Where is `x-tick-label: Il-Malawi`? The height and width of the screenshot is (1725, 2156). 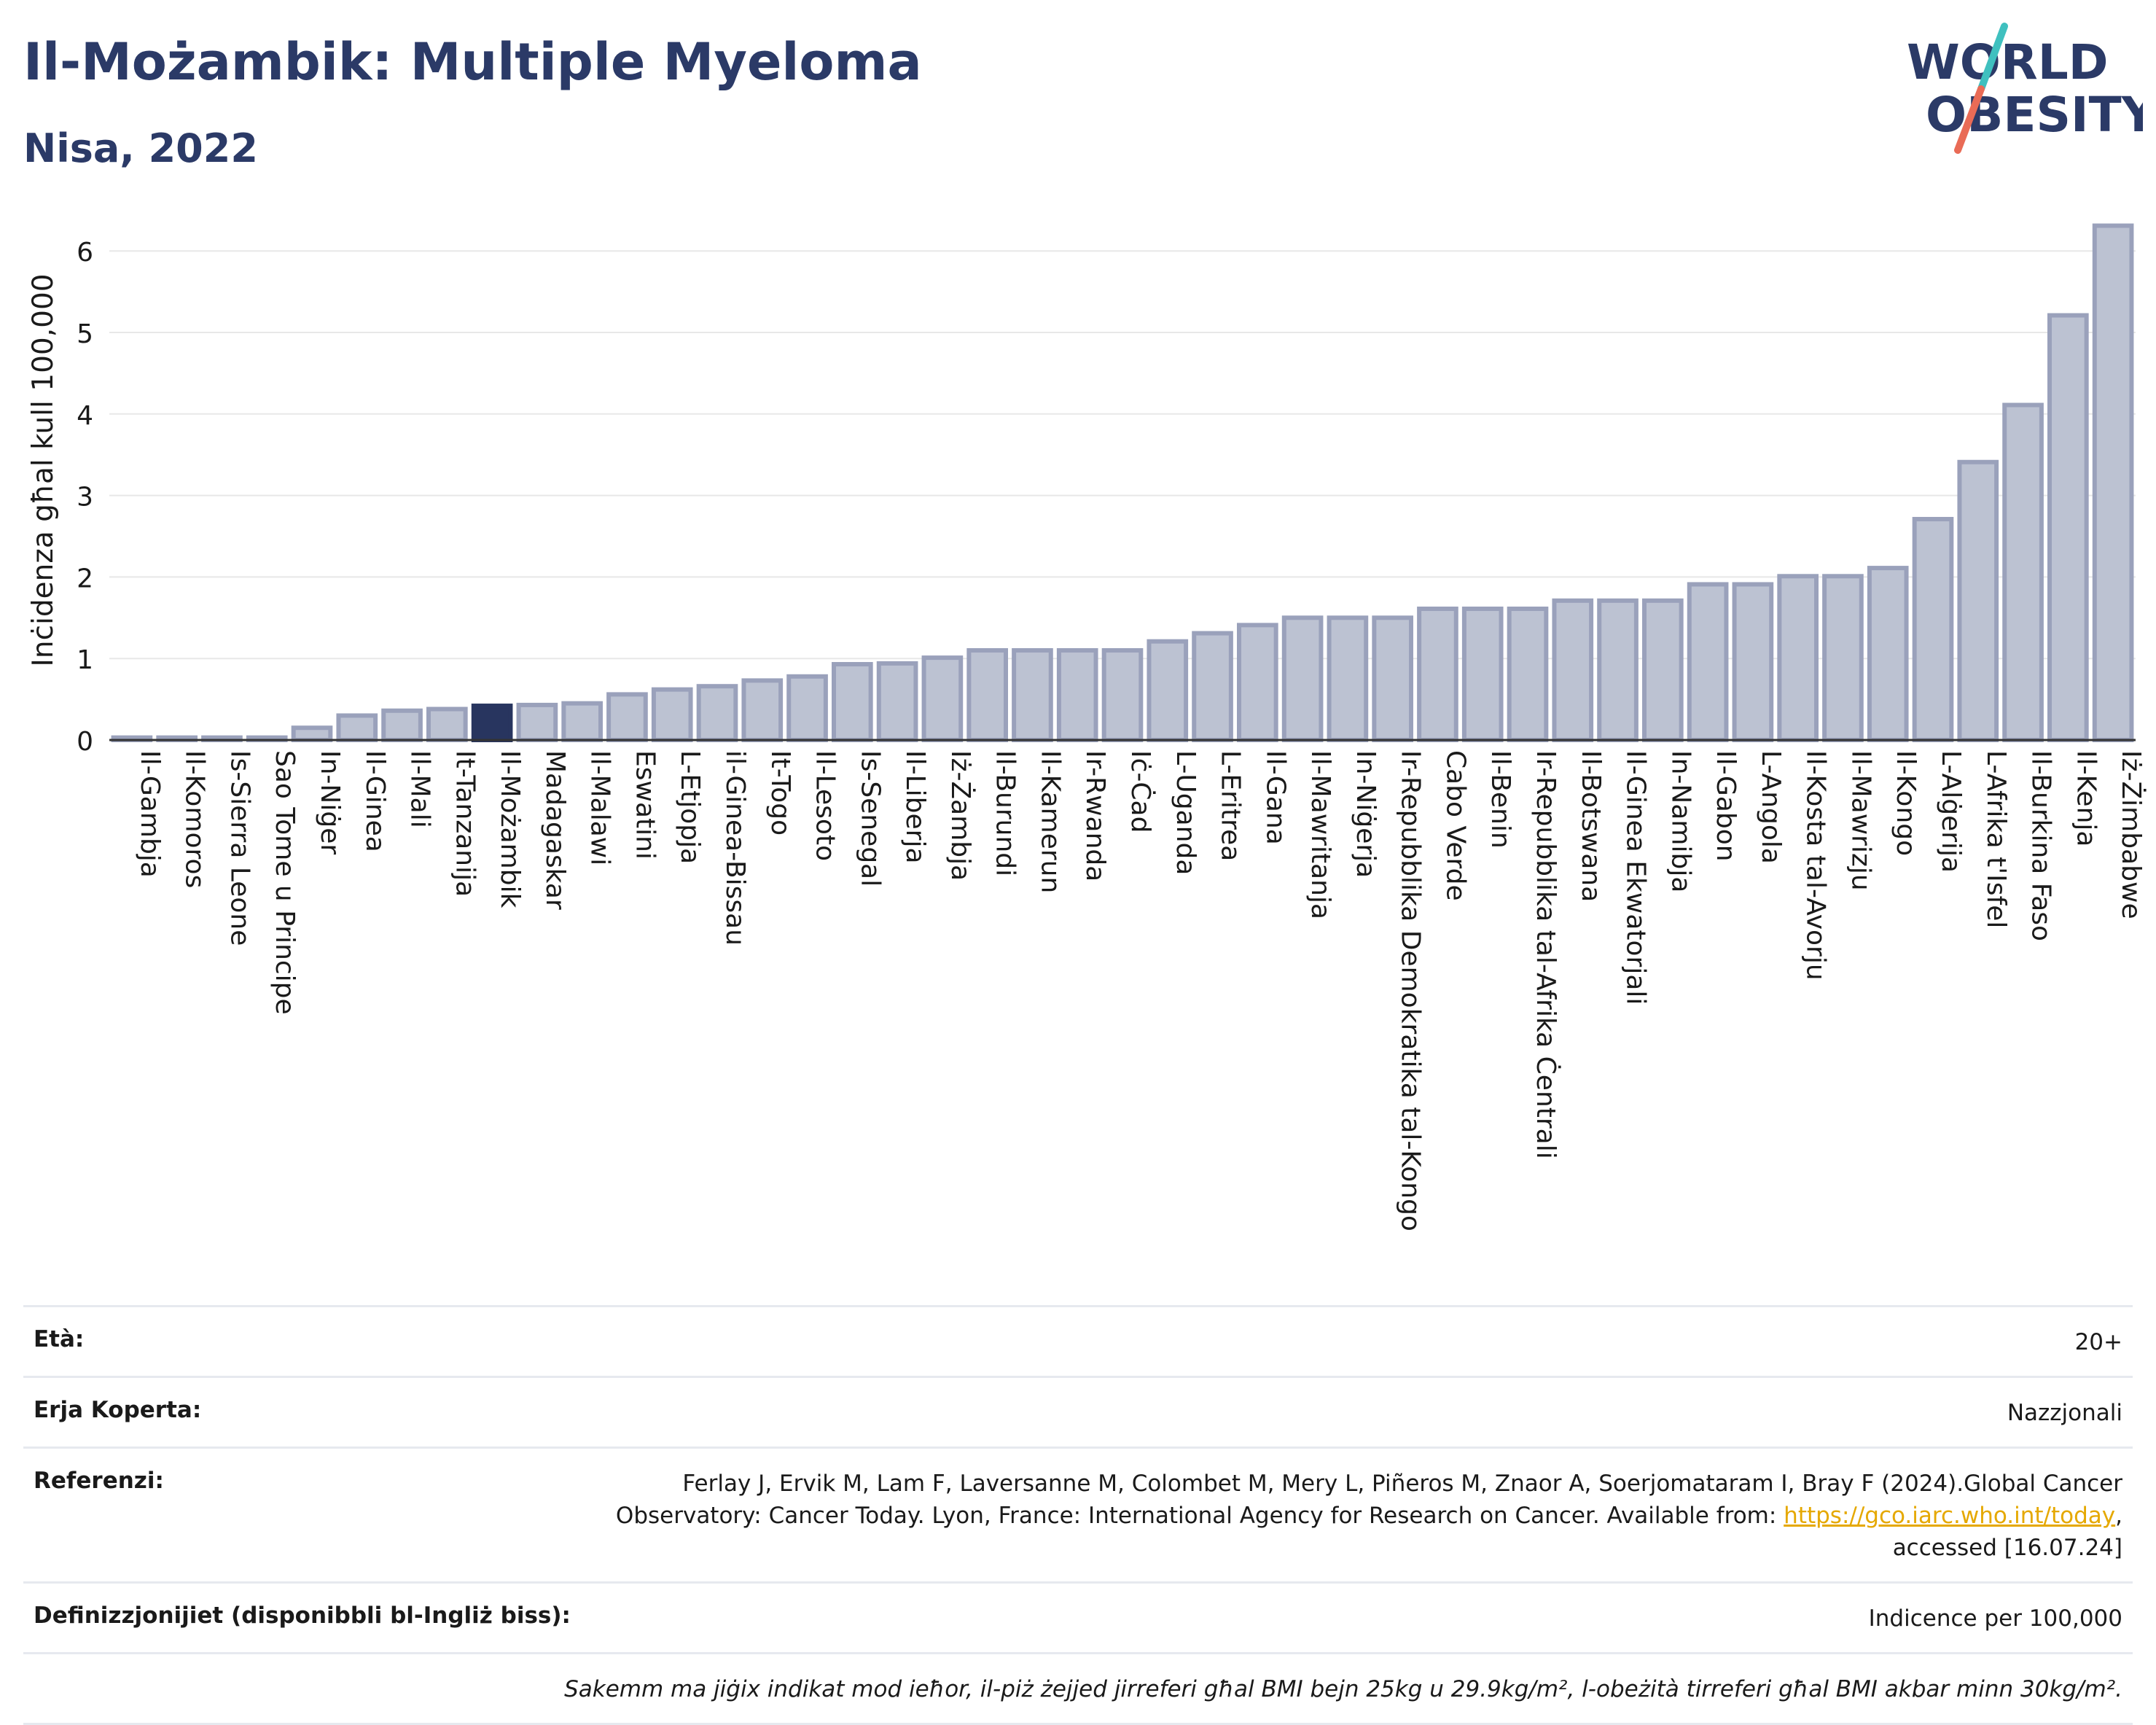
x-tick-label: Il-Malawi is located at coordinates (600, 807).